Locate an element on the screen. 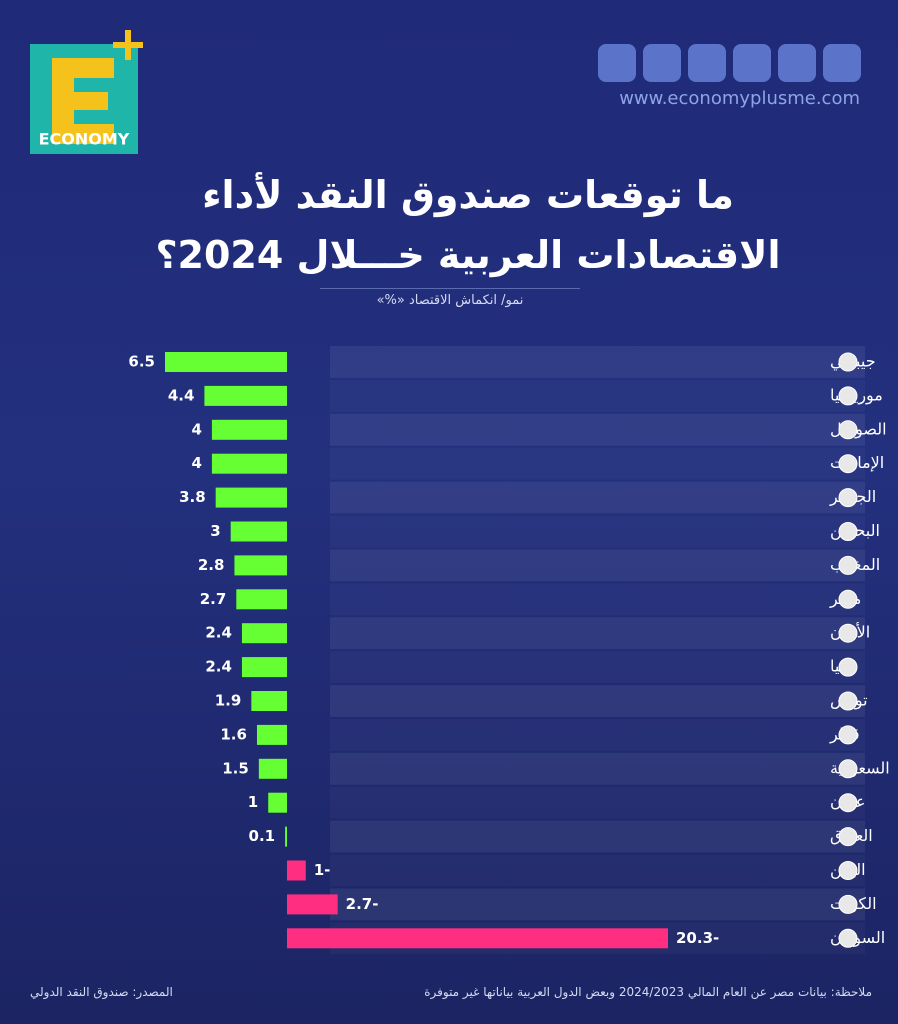 The image size is (898, 1024). value-label: 2.8 is located at coordinates (211, 565).